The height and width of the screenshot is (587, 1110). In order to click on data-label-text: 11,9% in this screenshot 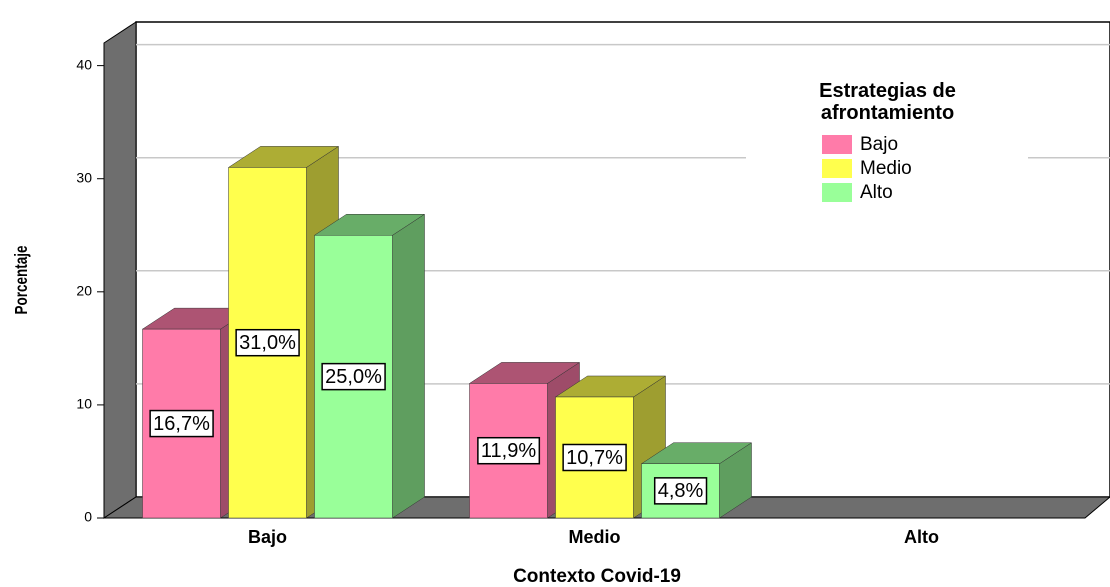, I will do `click(508, 451)`.